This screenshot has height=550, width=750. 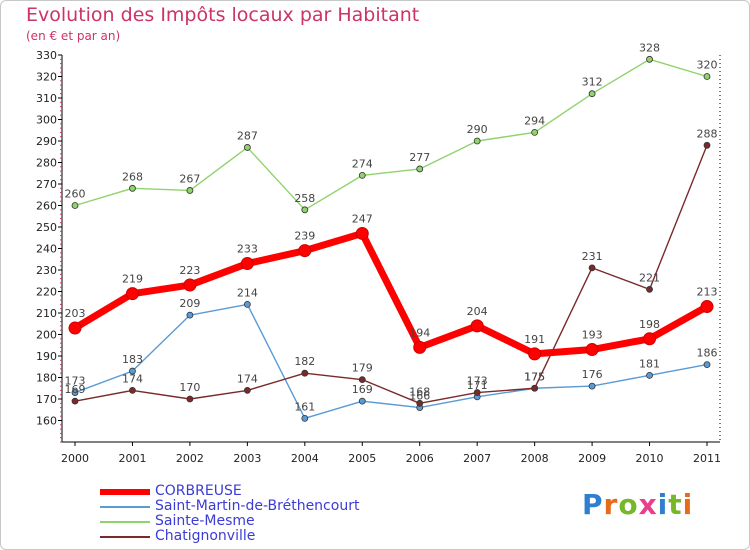 What do you see at coordinates (205, 521) in the screenshot?
I see `legend-label: Sainte-Mesme` at bounding box center [205, 521].